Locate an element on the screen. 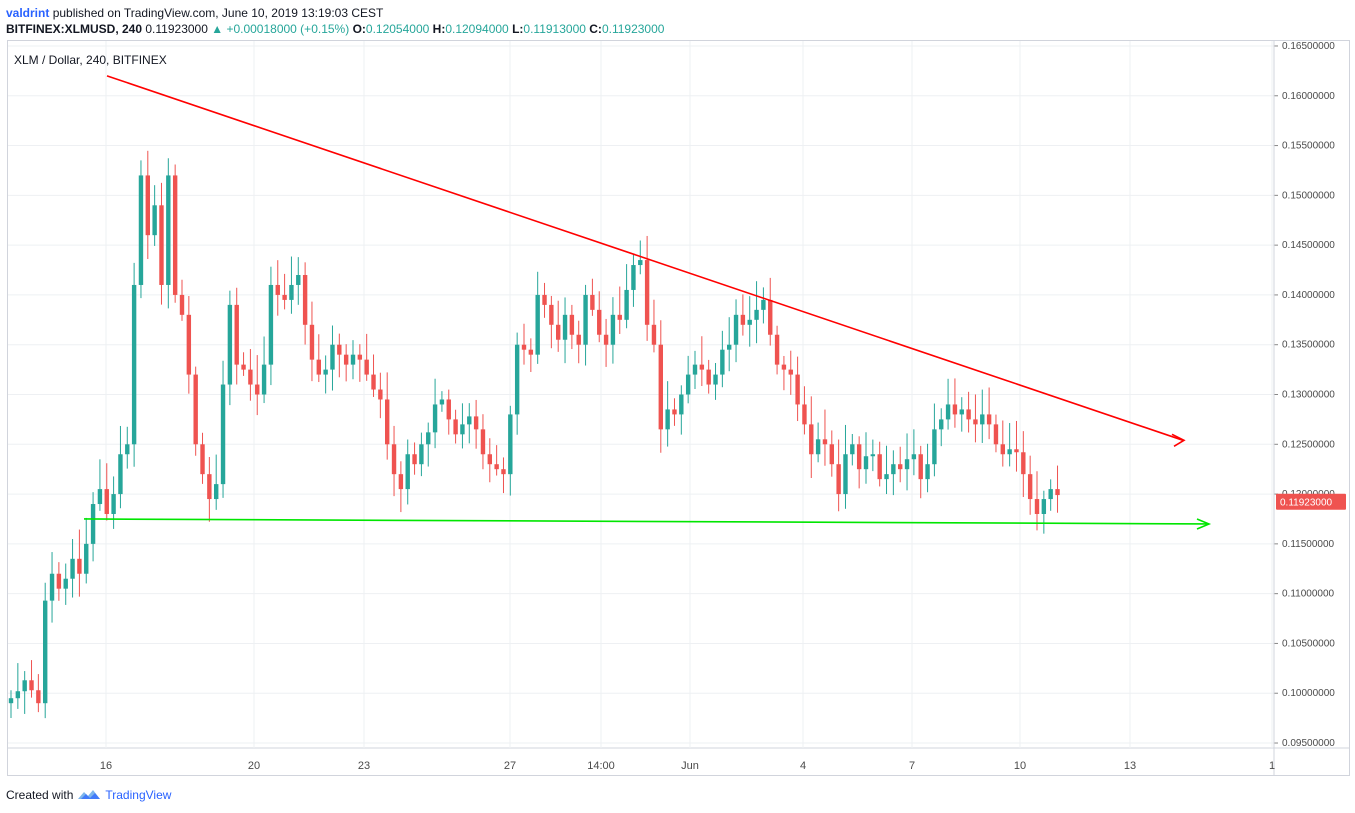 This screenshot has height=813, width=1355. y-tick-label: 0.11500000 is located at coordinates (1308, 544).